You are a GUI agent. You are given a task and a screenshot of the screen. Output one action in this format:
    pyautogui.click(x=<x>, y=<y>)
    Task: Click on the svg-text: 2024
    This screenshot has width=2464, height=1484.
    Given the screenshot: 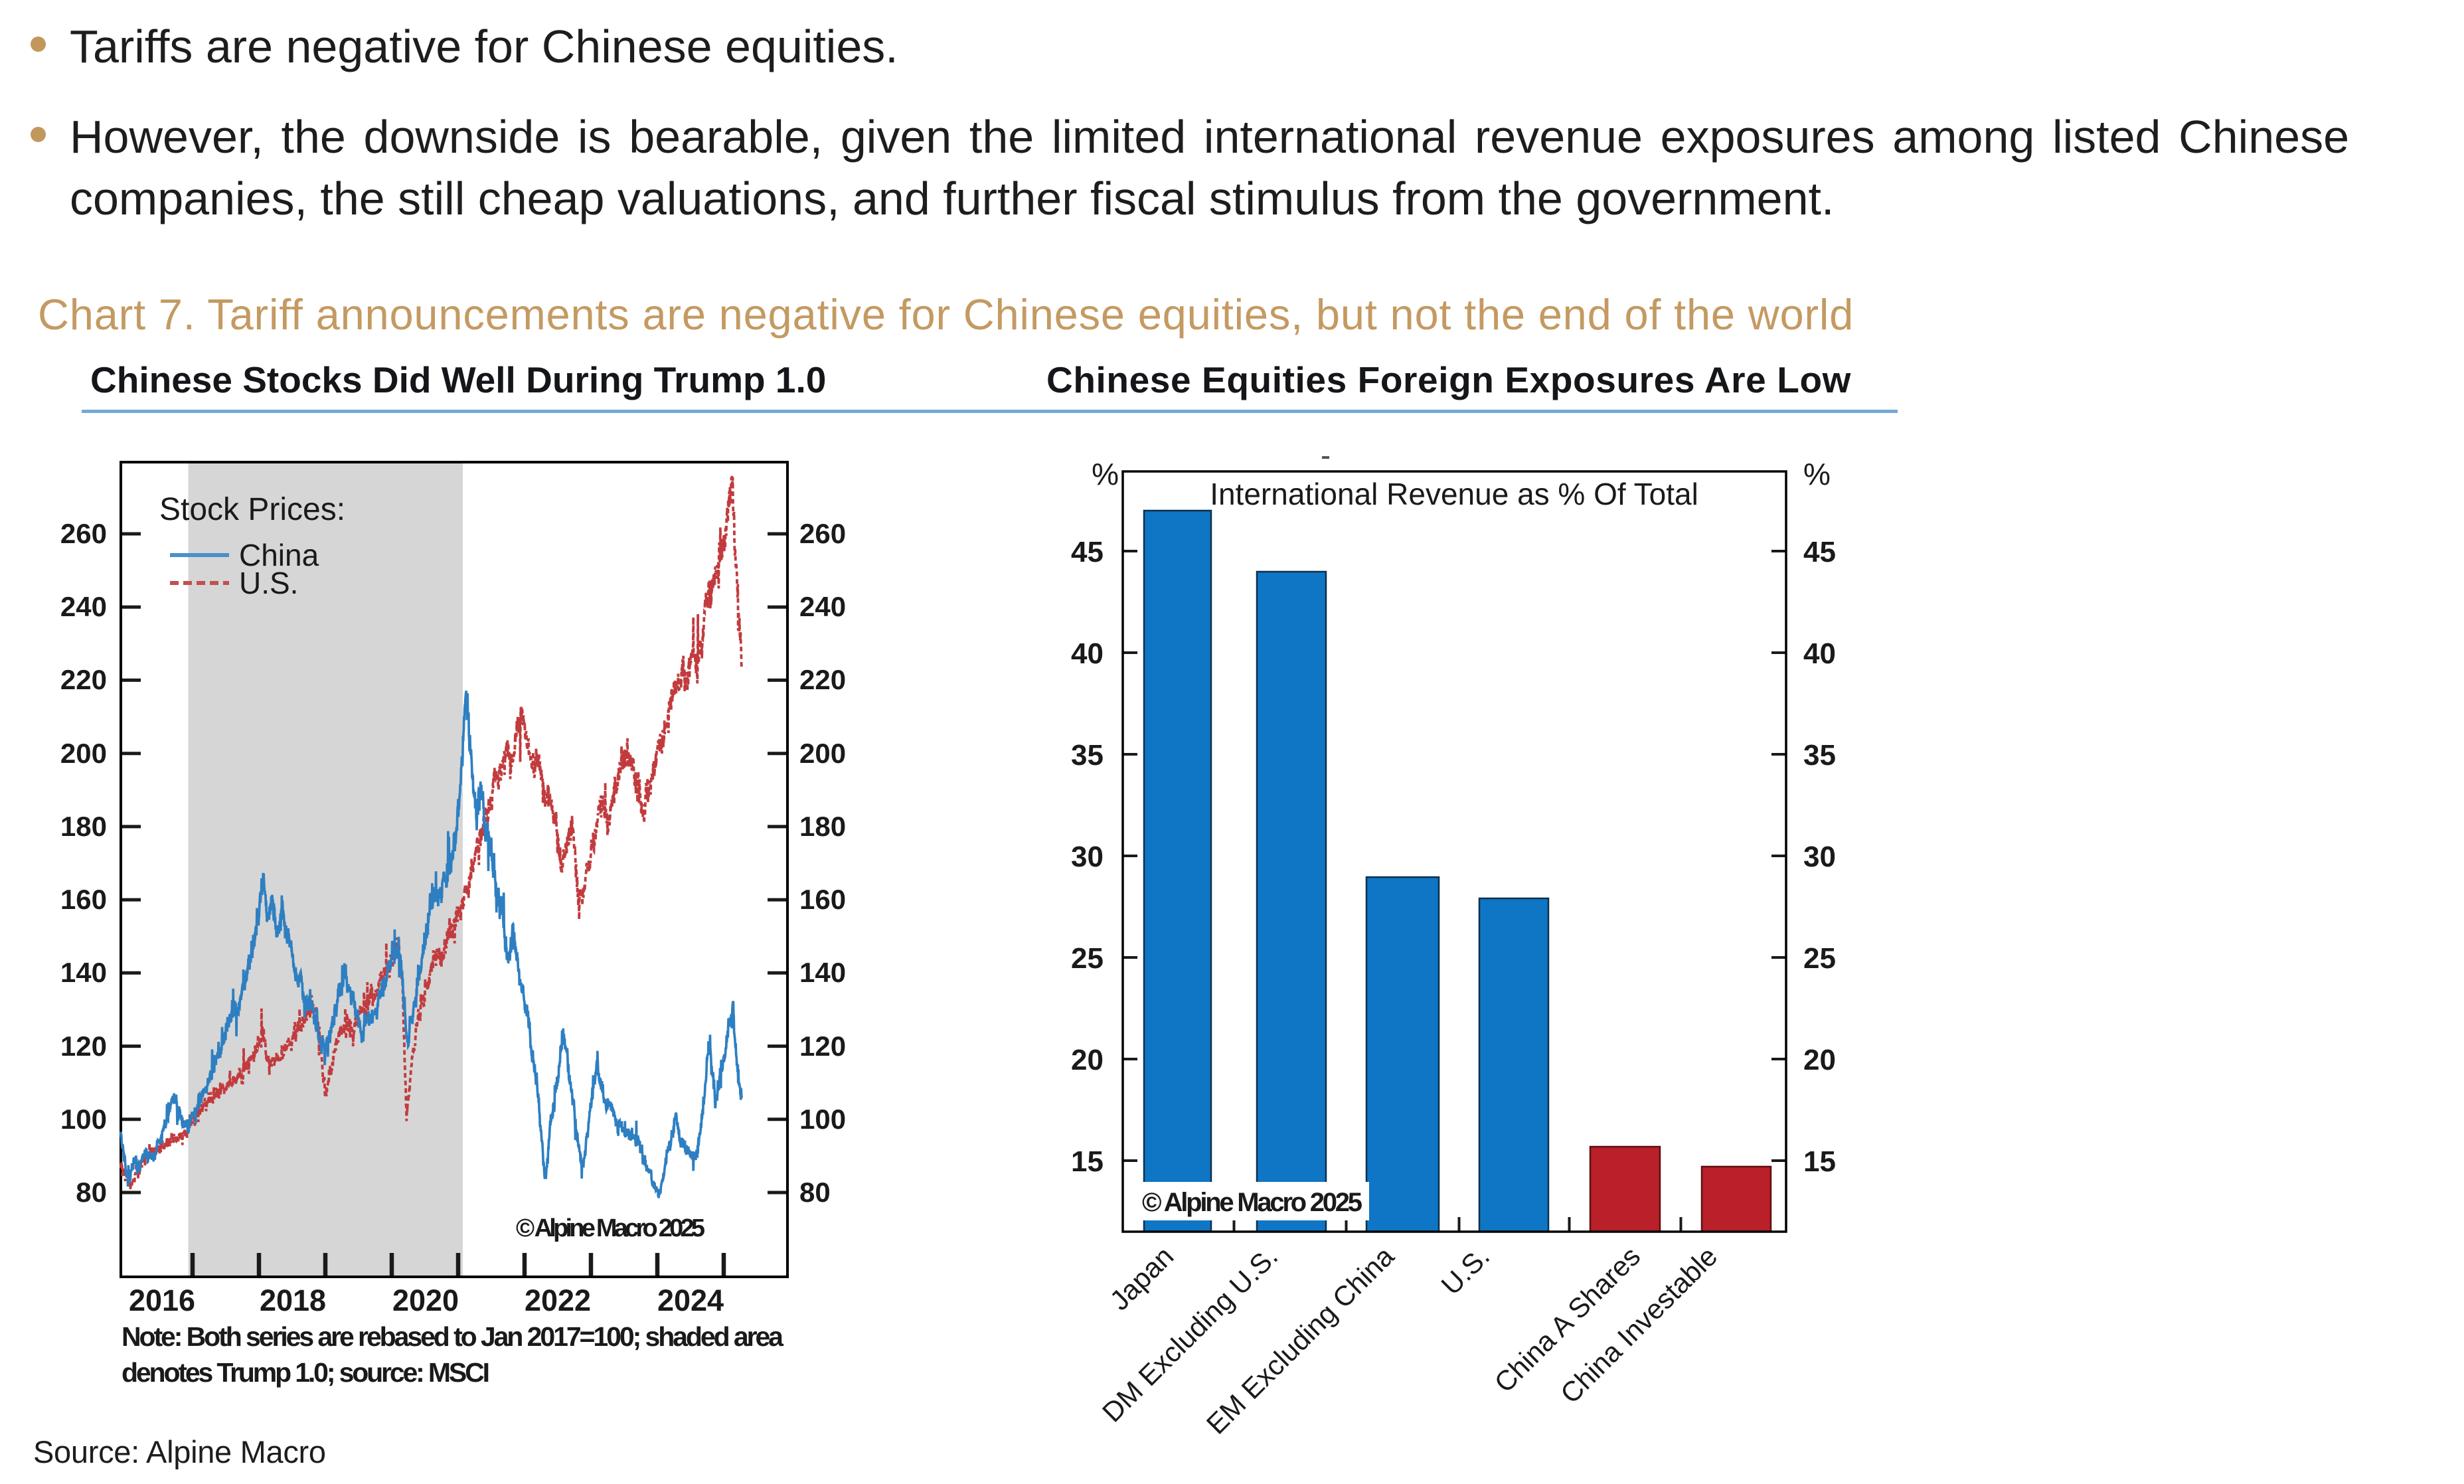 What is the action you would take?
    pyautogui.click(x=690, y=1300)
    